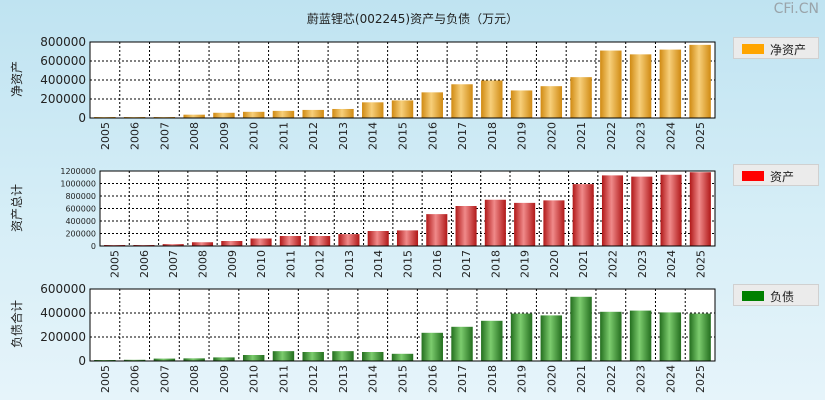 This screenshot has width=825, height=400. What do you see at coordinates (642, 211) in the screenshot?
I see `bar-assets-2023` at bounding box center [642, 211].